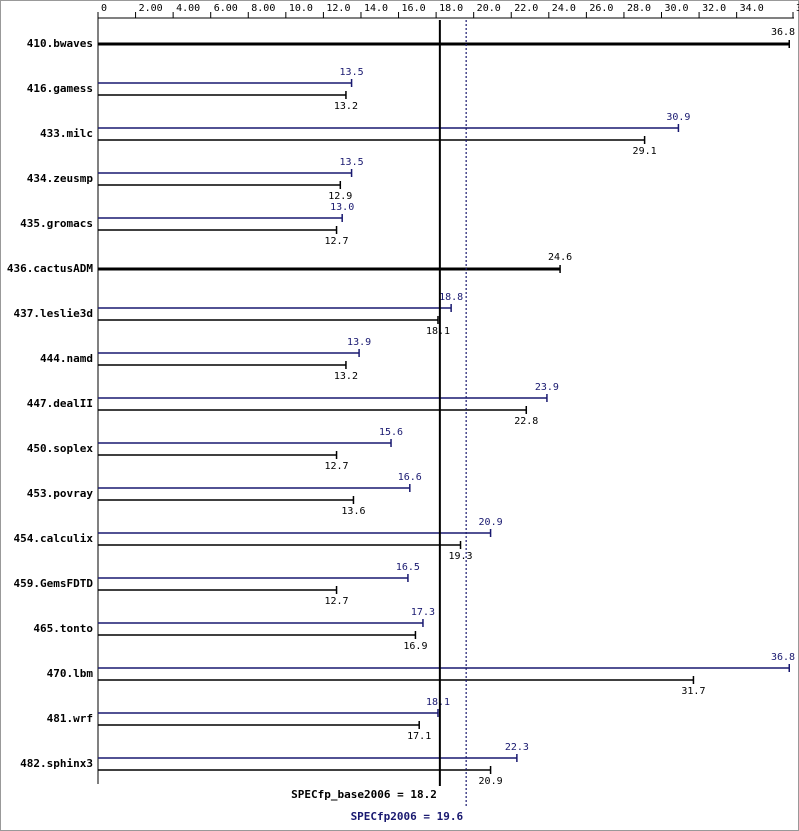 Image resolution: width=799 pixels, height=831 pixels. I want to click on value-label: 16.5, so click(408, 567).